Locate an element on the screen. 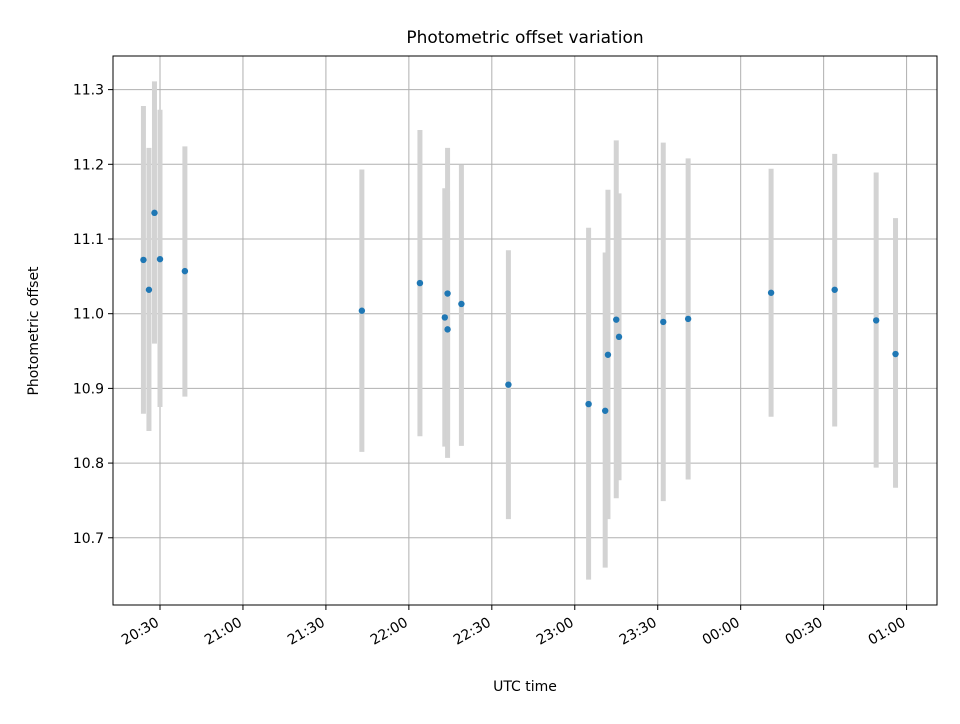  y-axis-label: Photometric offset is located at coordinates (34, 331).